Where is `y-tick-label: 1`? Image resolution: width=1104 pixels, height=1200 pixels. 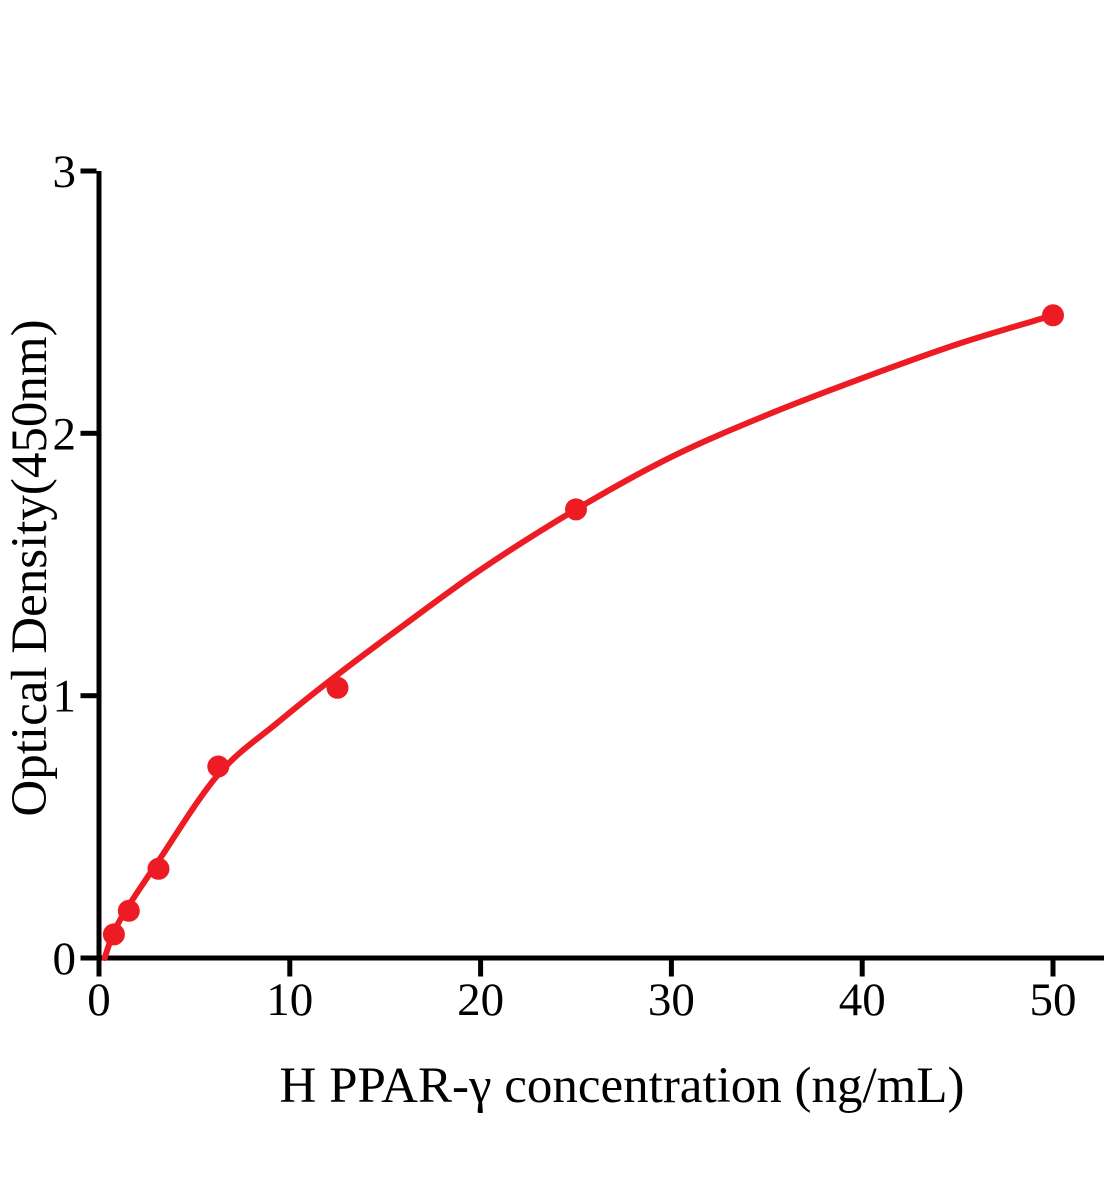 y-tick-label: 1 is located at coordinates (65, 697).